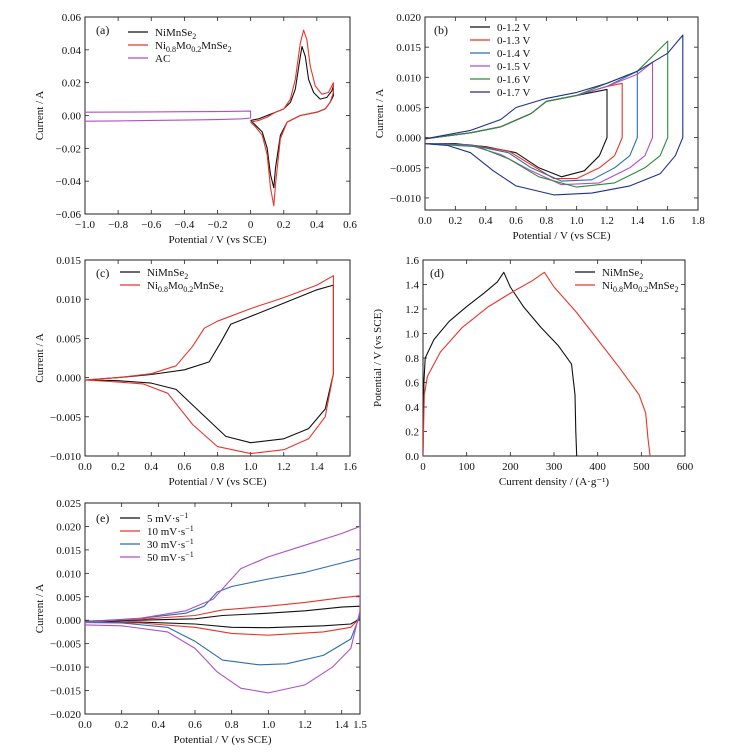 The height and width of the screenshot is (754, 731). Describe the element at coordinates (412, 408) in the screenshot. I see `y-tick-label: 0.4` at that location.